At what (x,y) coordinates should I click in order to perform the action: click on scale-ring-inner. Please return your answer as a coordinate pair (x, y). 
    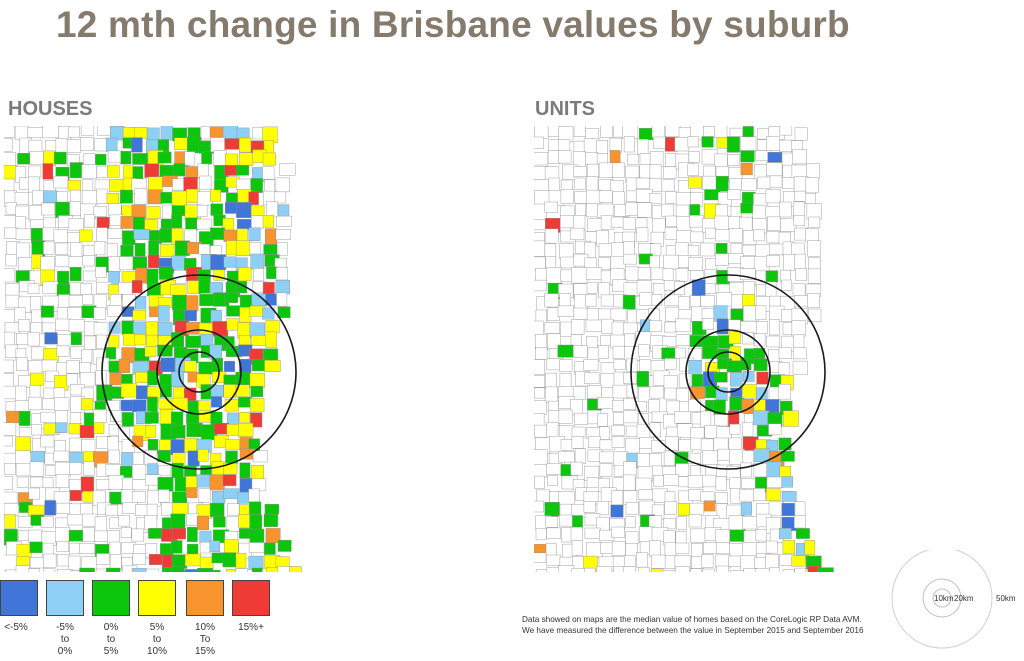
    Looking at the image, I should click on (942, 598).